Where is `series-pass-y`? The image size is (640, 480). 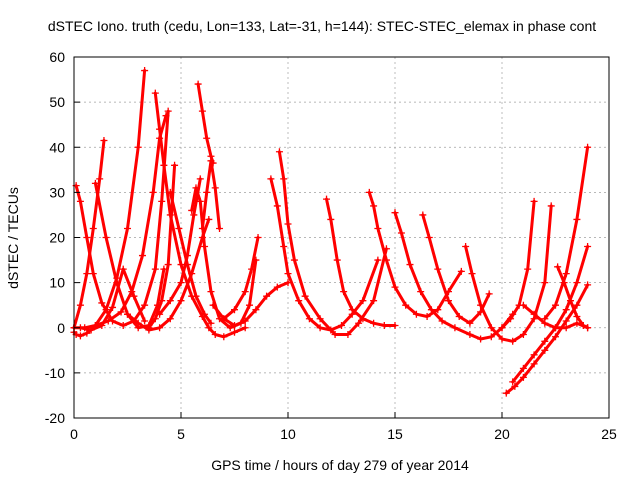 series-pass-y is located at coordinates (518, 264).